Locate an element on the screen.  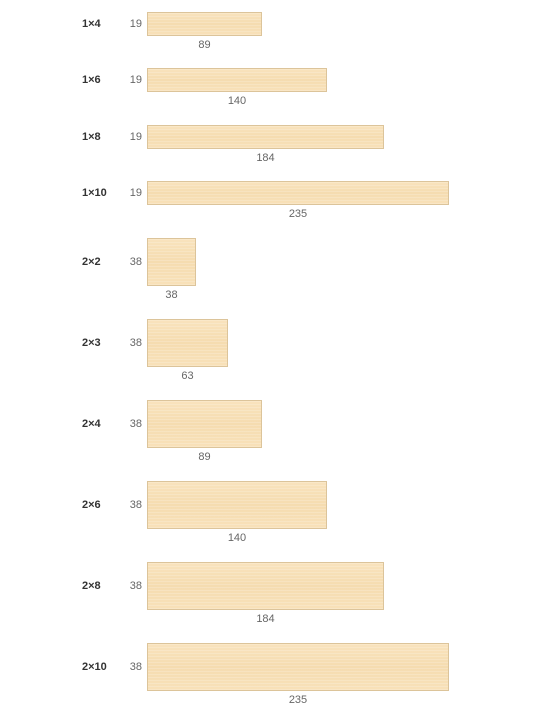
width-label: 38 is located at coordinates (171, 295).